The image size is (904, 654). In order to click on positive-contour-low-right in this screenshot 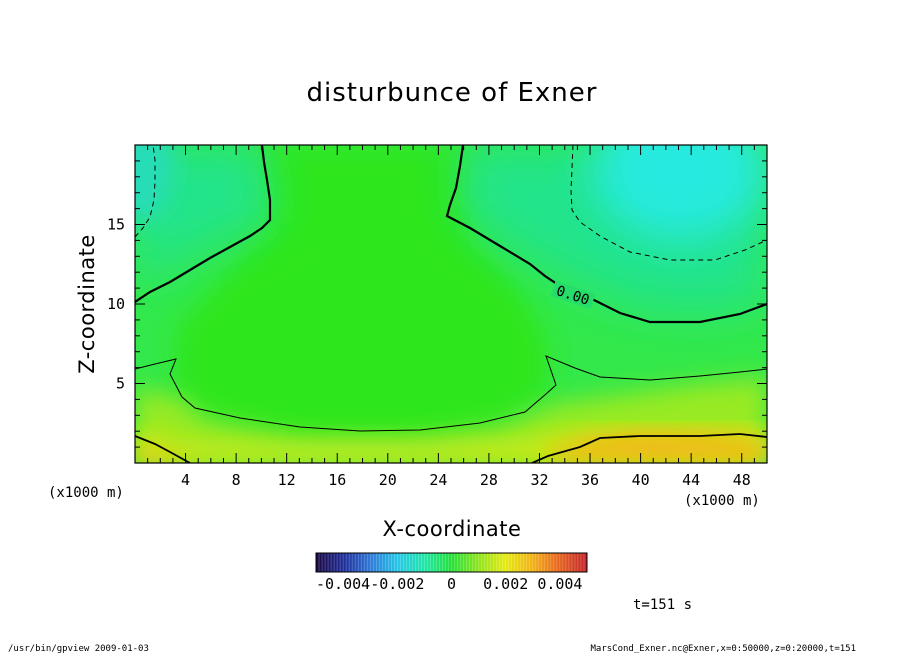, I will do `click(649, 448)`.